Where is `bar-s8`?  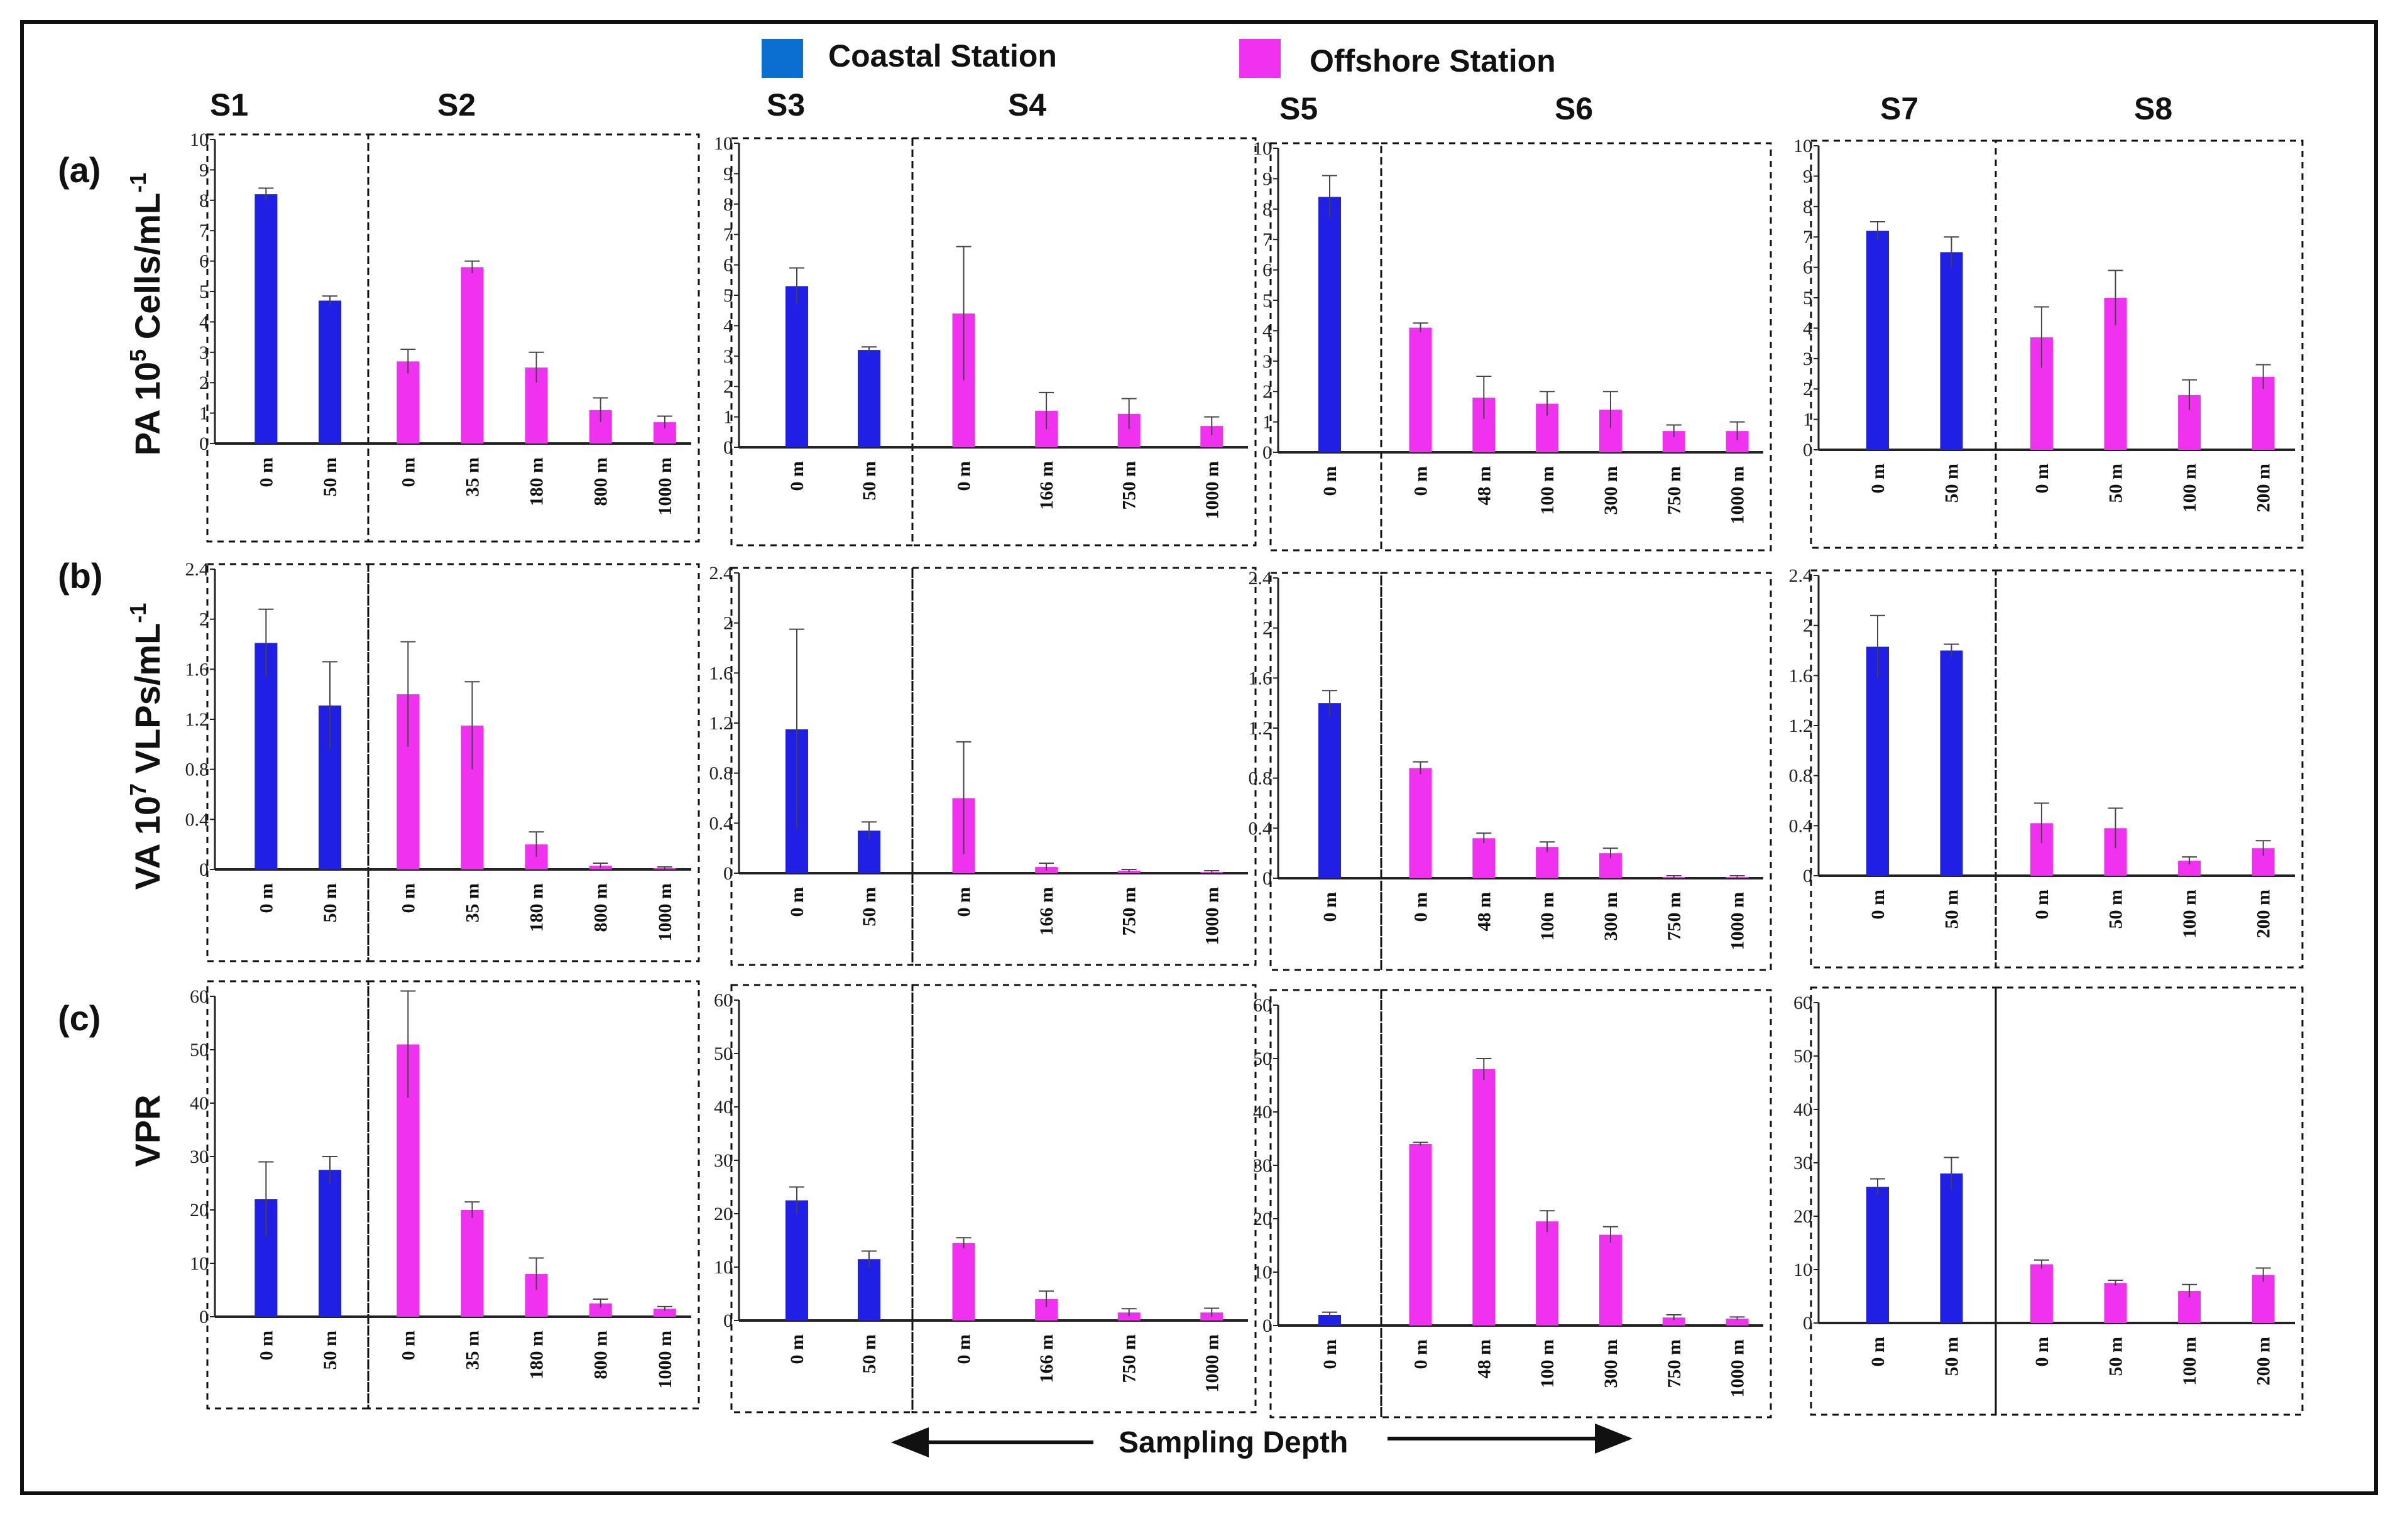
bar-s8 is located at coordinates (2042, 1293).